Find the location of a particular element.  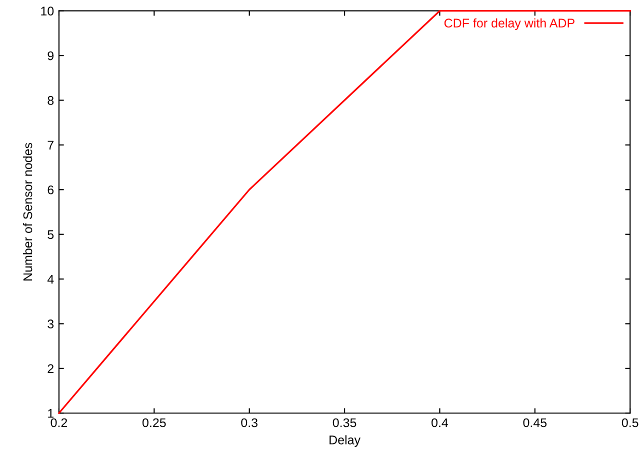

x-axis-title: Delay is located at coordinates (345, 441).